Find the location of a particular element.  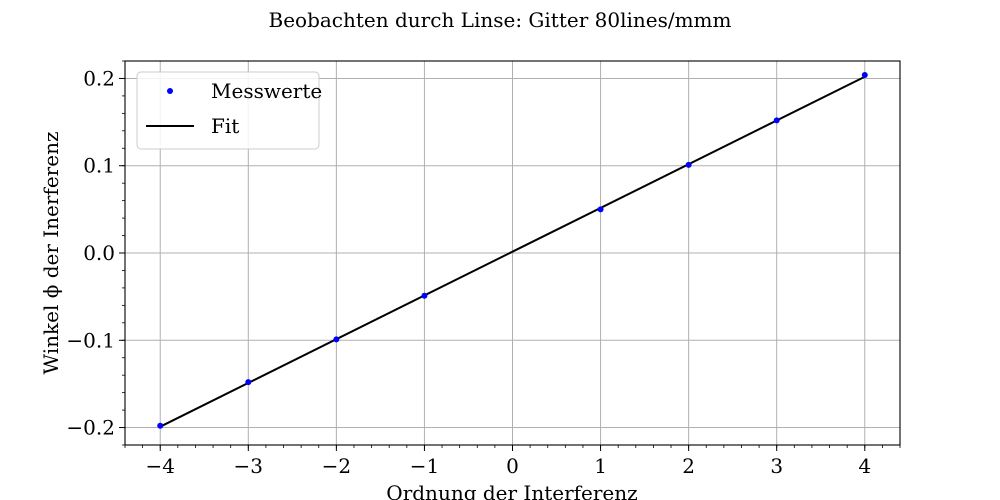

legend-box is located at coordinates (228, 110).